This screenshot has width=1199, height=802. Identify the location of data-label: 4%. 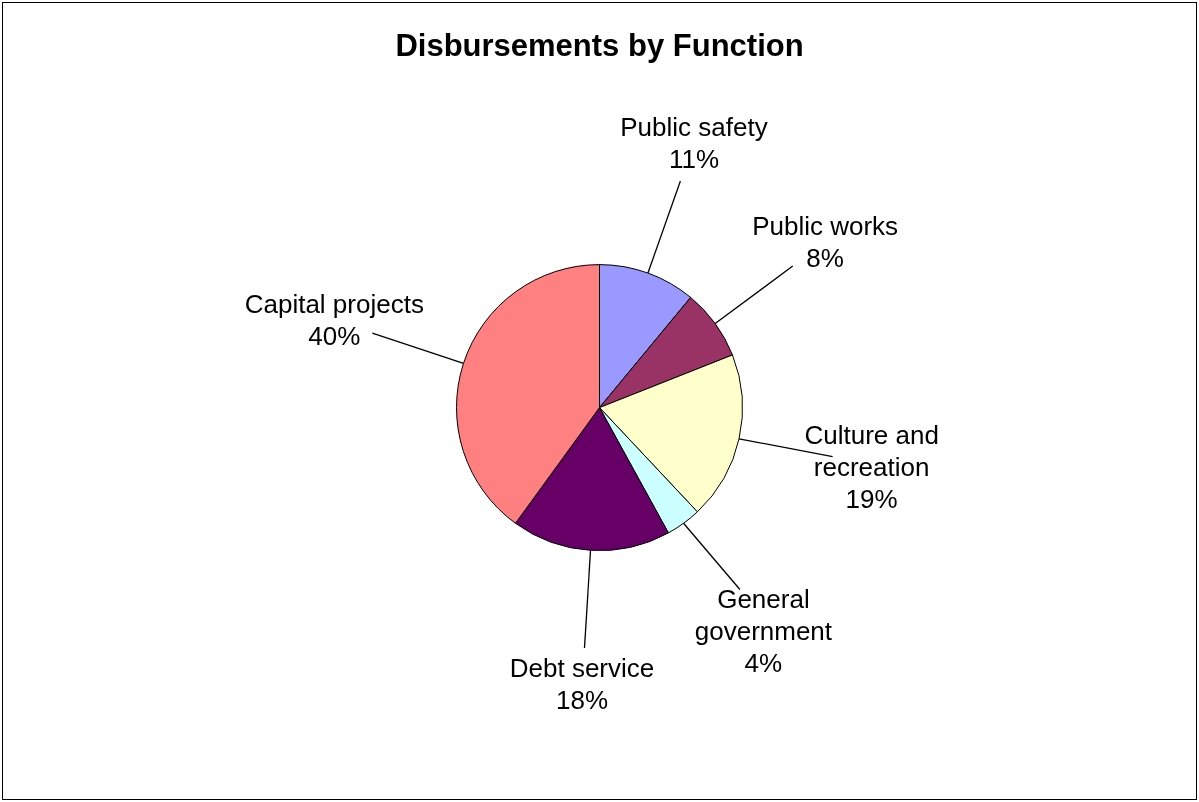
(763, 663).